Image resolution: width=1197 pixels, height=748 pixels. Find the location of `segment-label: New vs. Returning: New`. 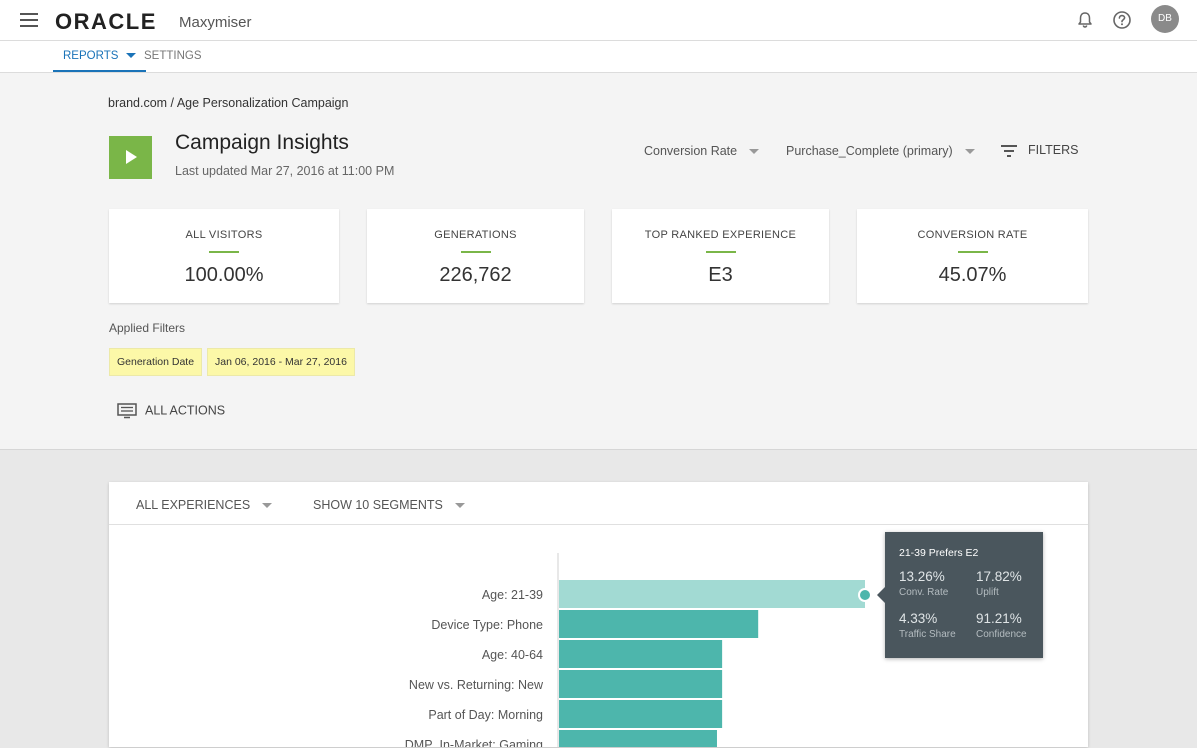

segment-label: New vs. Returning: New is located at coordinates (476, 685).